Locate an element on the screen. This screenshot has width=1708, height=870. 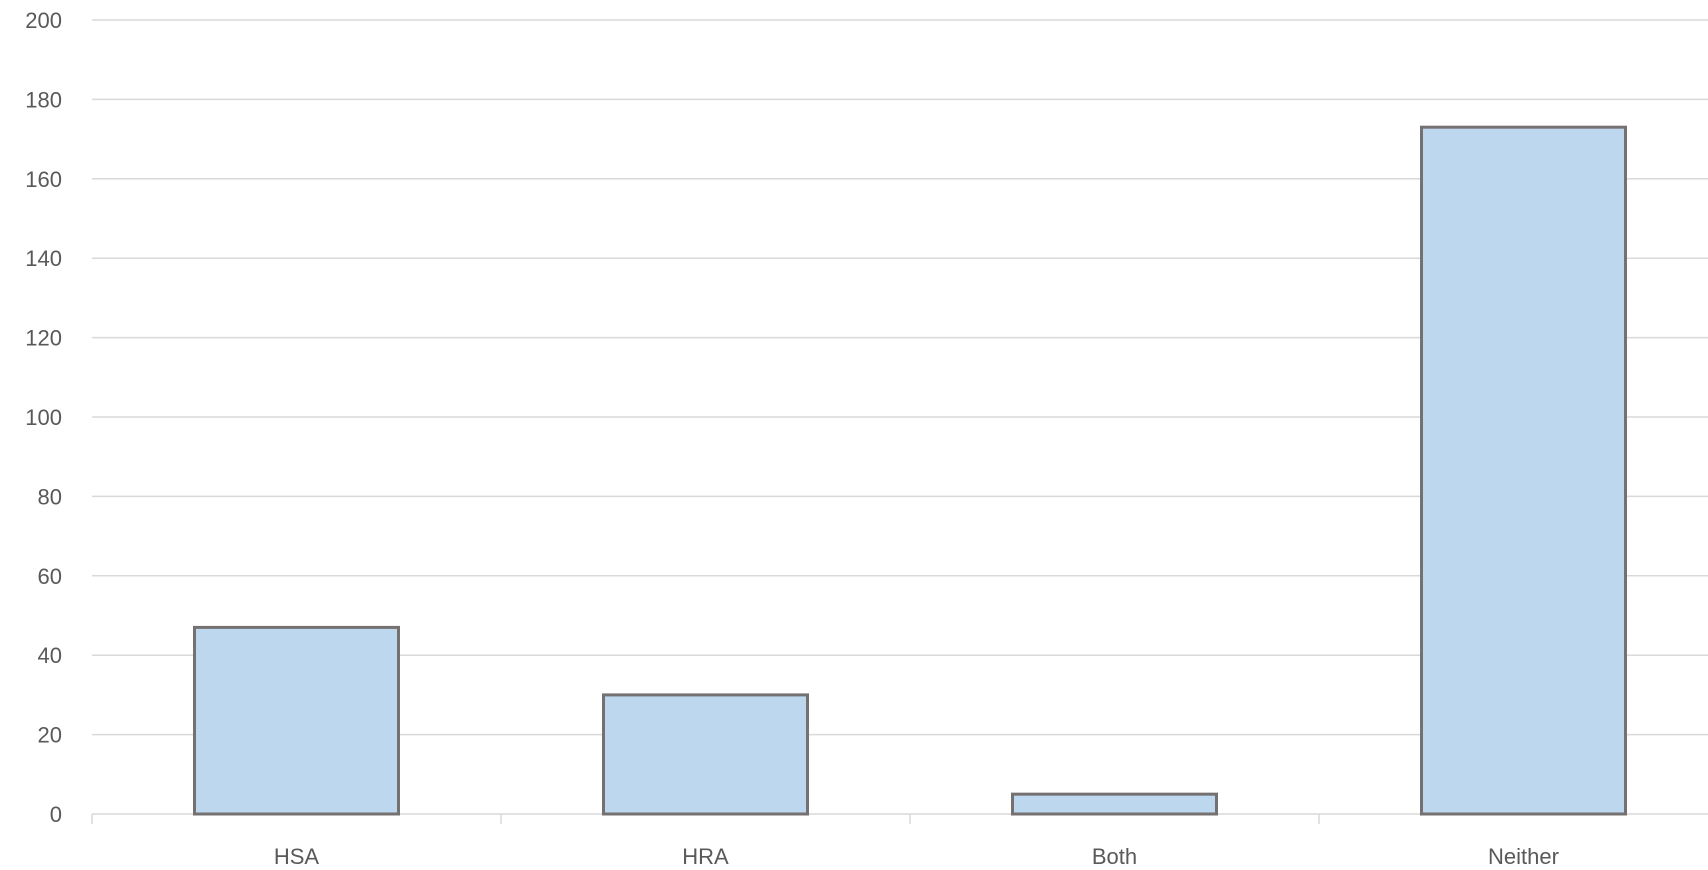
y-axis-tick-labels: 0 20 40 60 80 100 120 140 160 180 200 is located at coordinates (43, 417).